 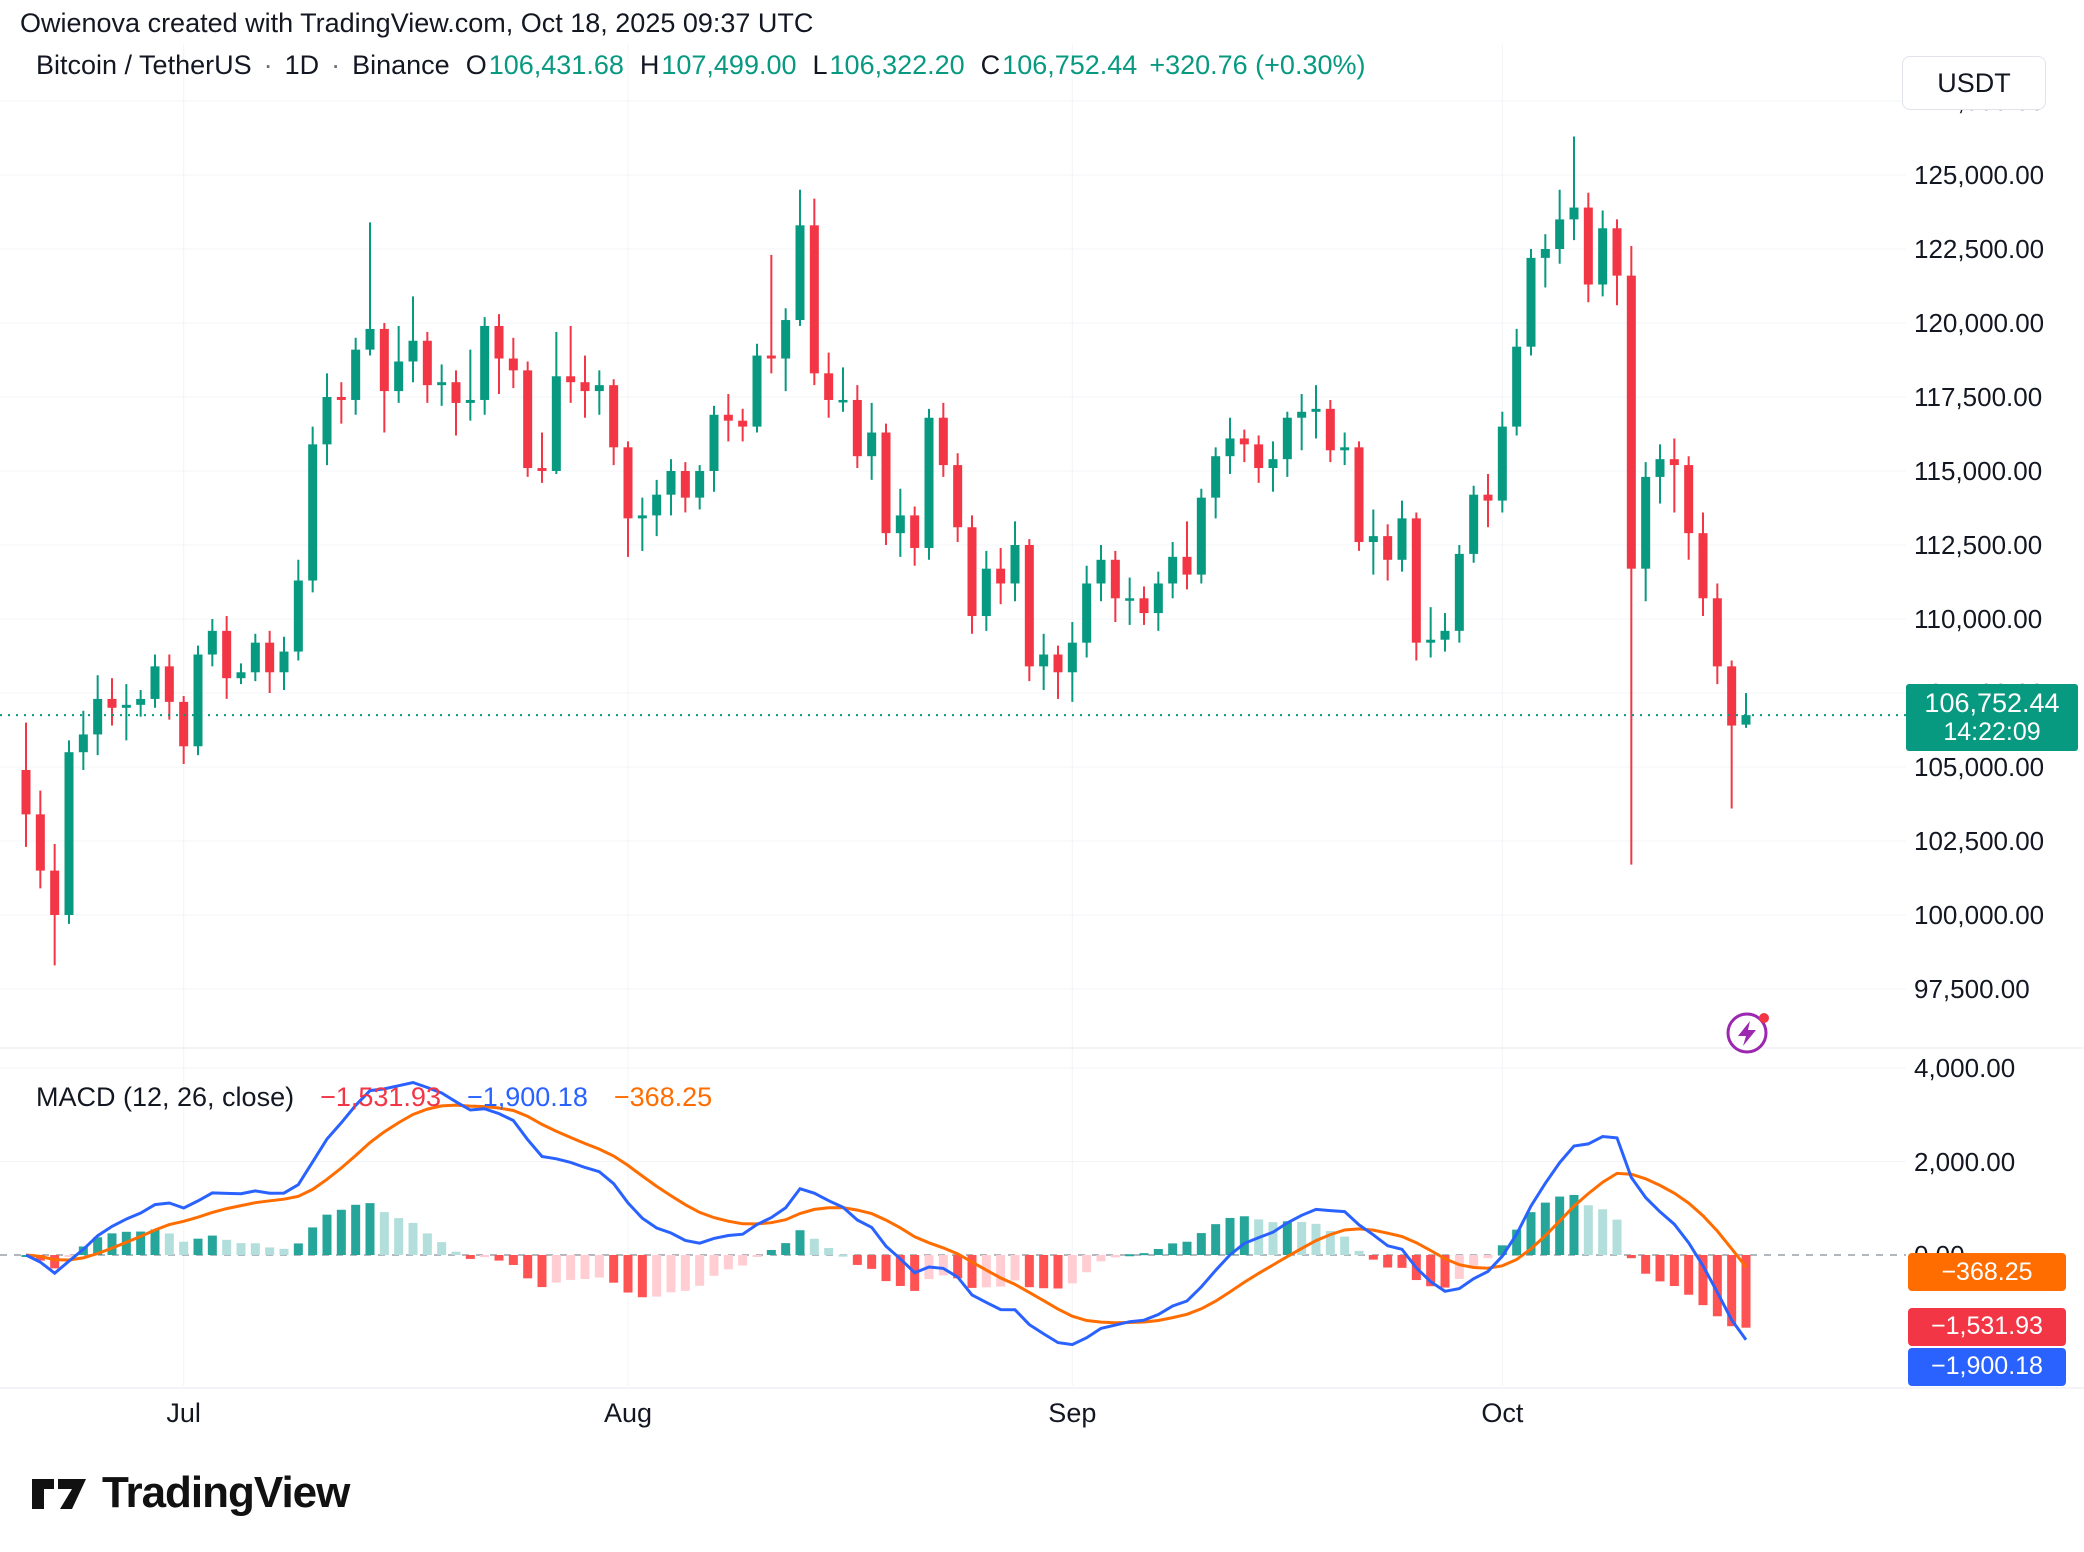 I want to click on current-price-badge: 106,752.44 14:22:09, so click(x=1992, y=718).